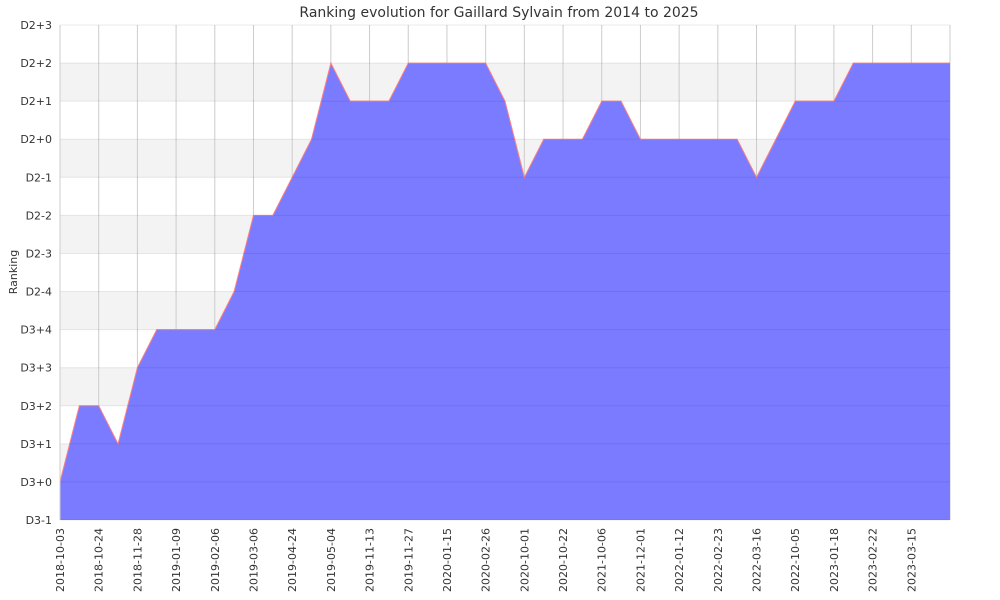  I want to click on x-tick-label: 2020-01-15, so click(447, 560).